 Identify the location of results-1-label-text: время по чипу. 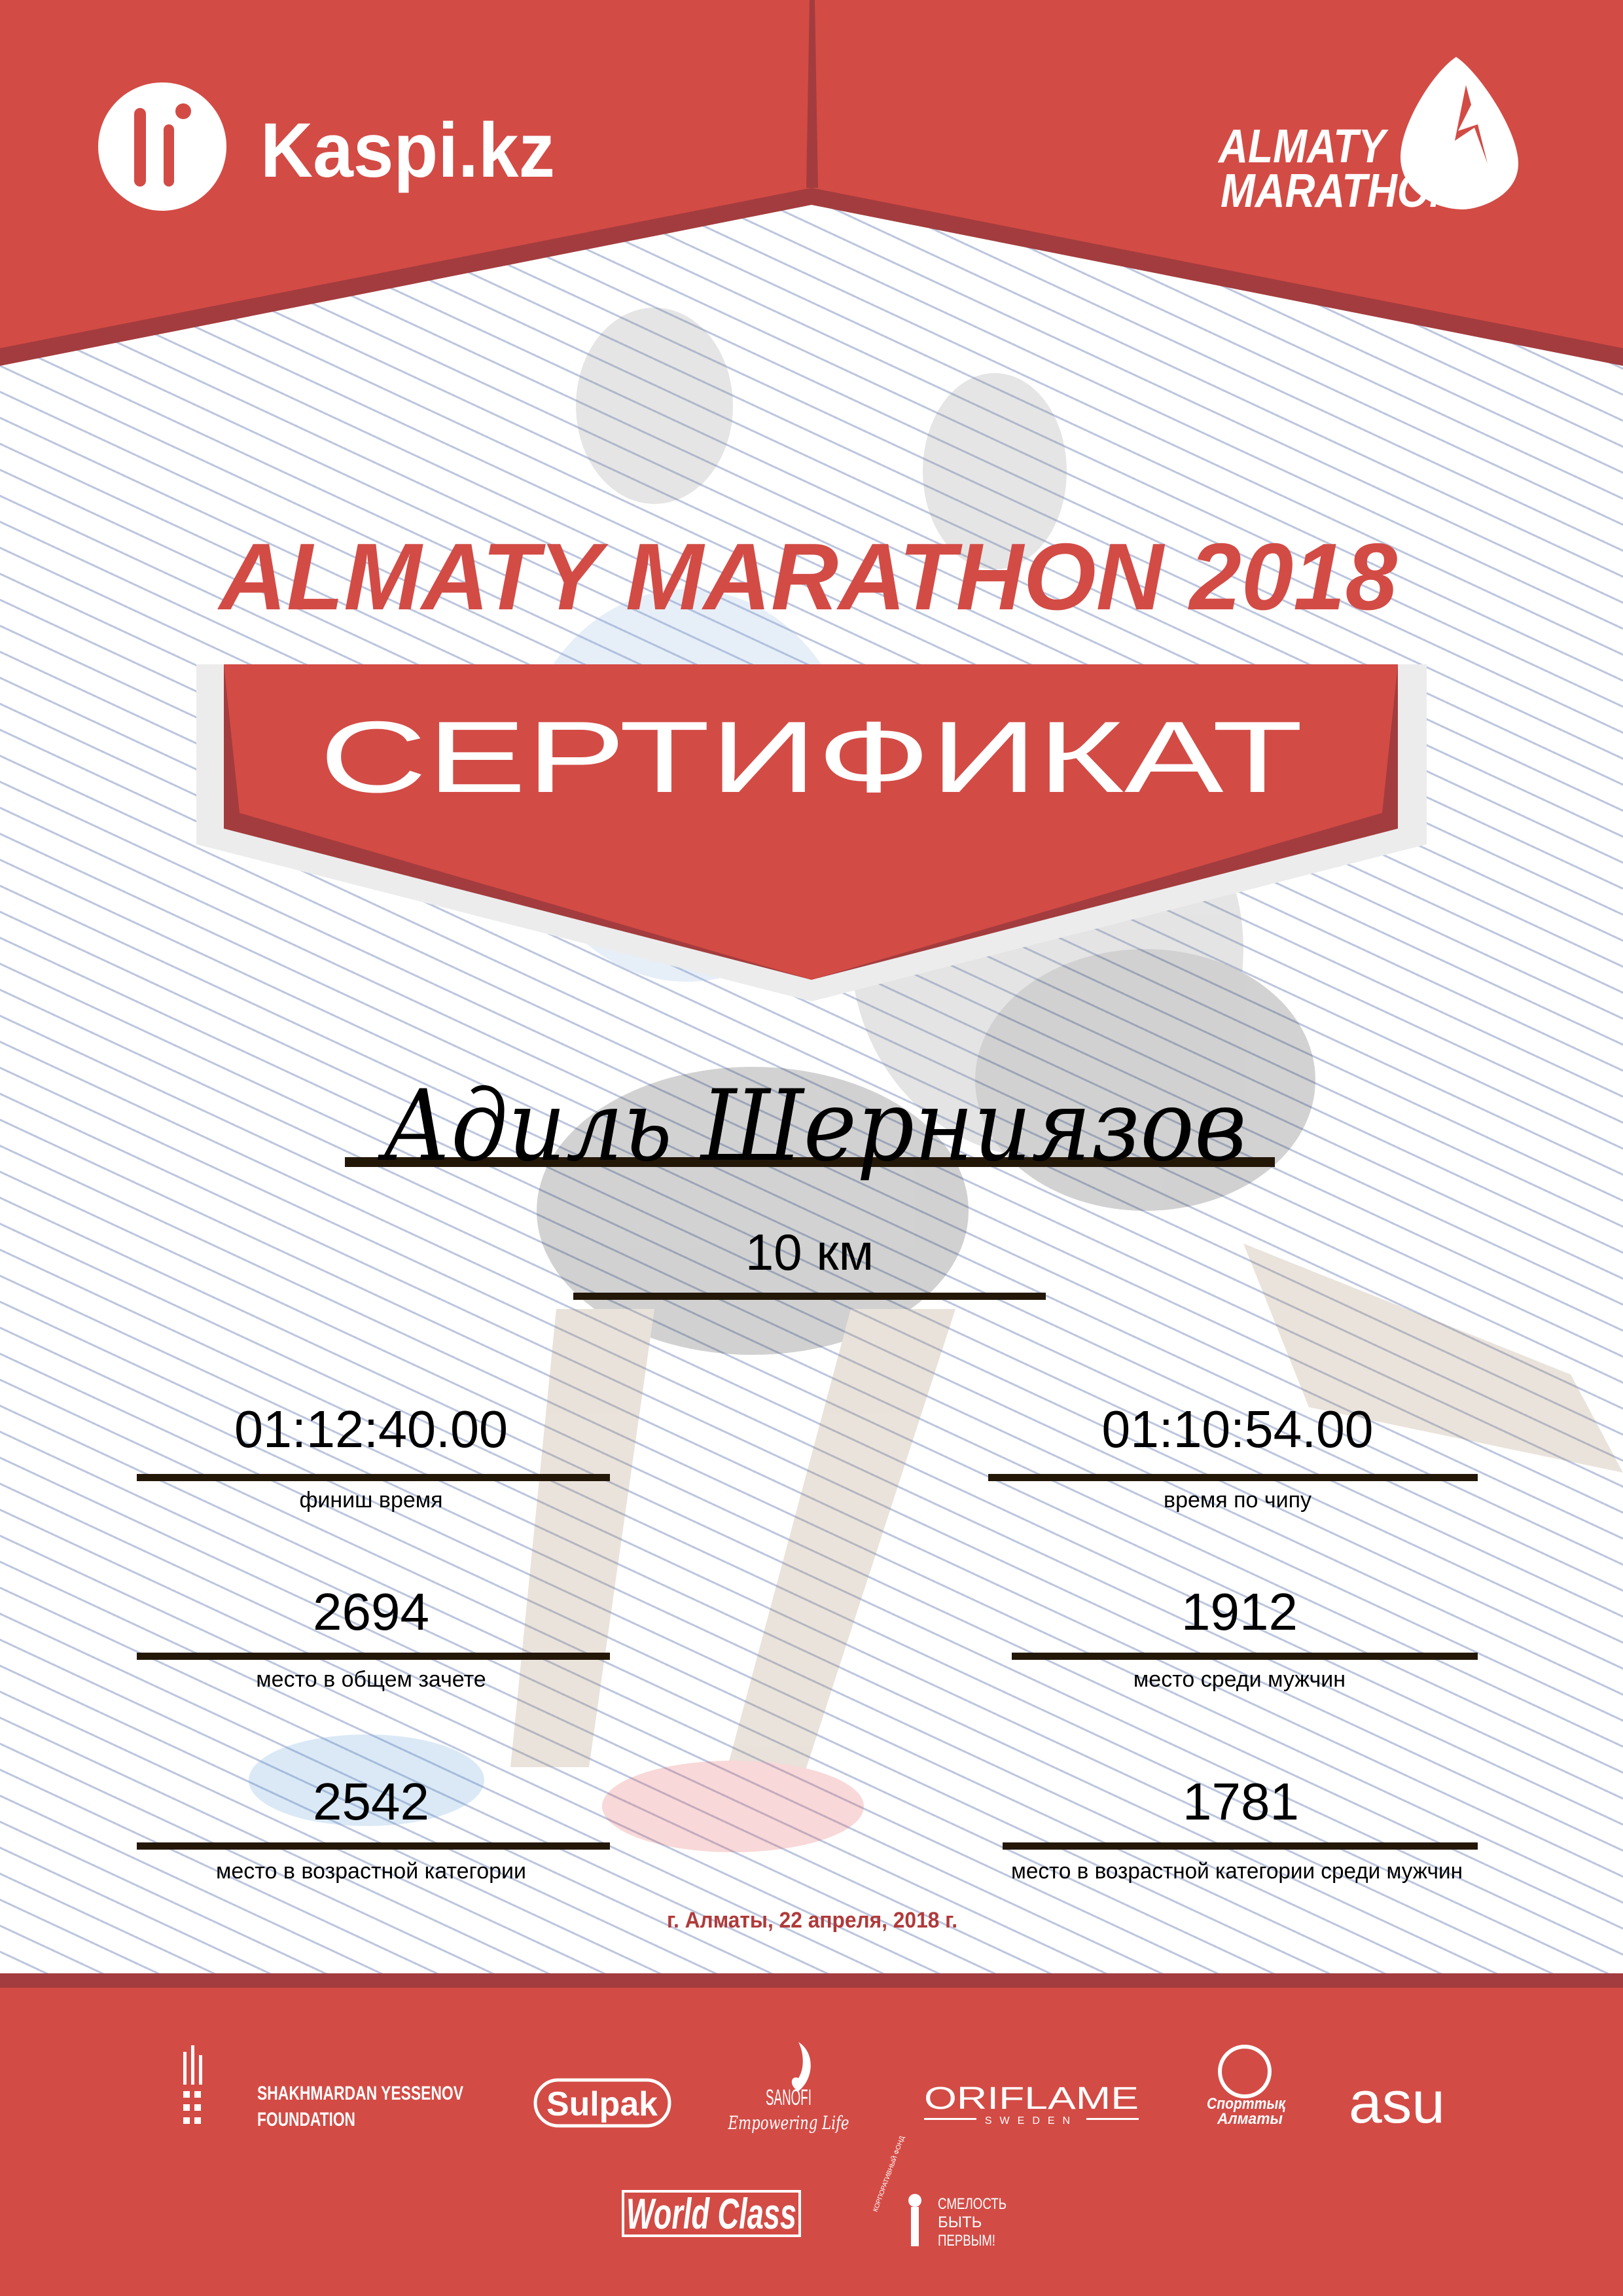
(1237, 1500).